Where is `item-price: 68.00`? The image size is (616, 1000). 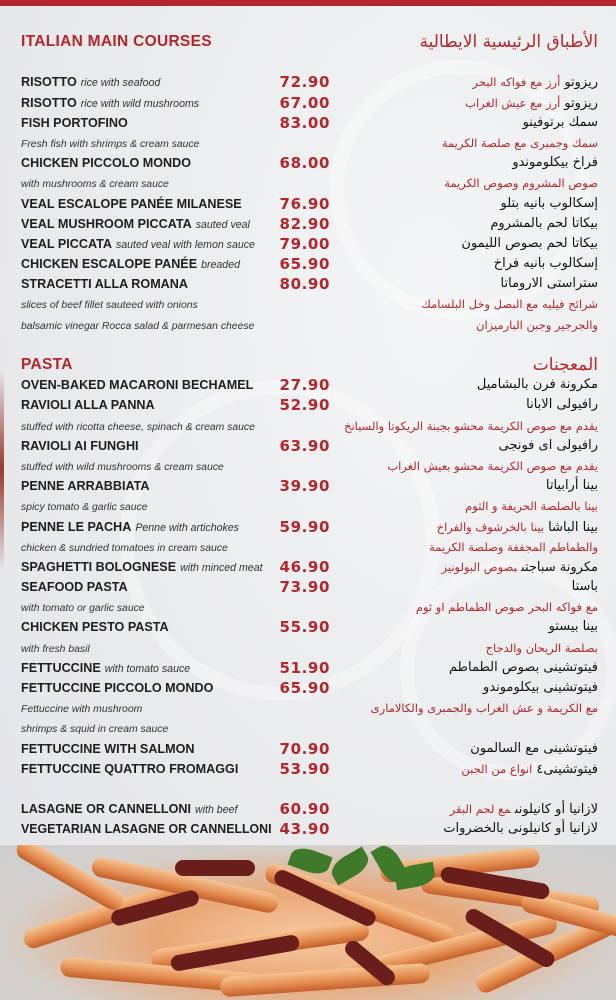
item-price: 68.00 is located at coordinates (304, 163).